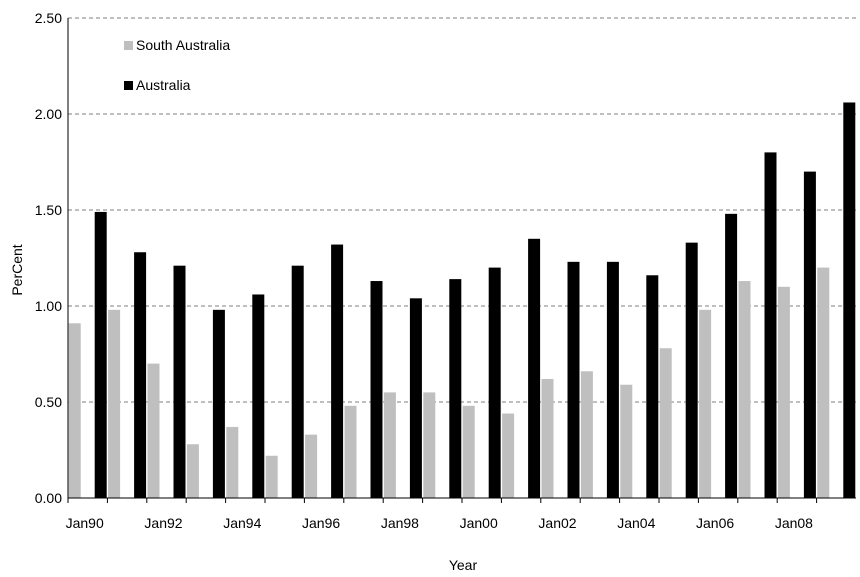 The height and width of the screenshot is (577, 860). I want to click on bar-south-australia-jan02, so click(547, 438).